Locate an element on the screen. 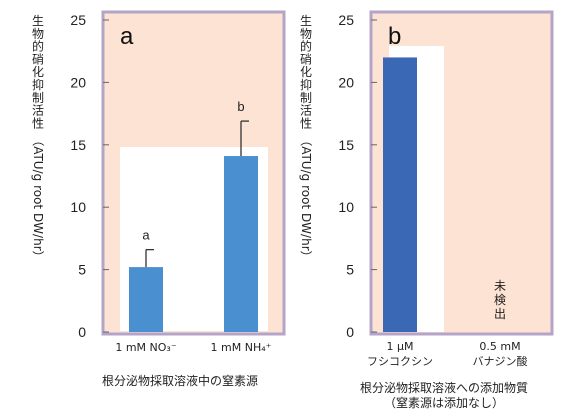 This screenshot has height=420, width=563. significance-label-2: b is located at coordinates (240, 106).